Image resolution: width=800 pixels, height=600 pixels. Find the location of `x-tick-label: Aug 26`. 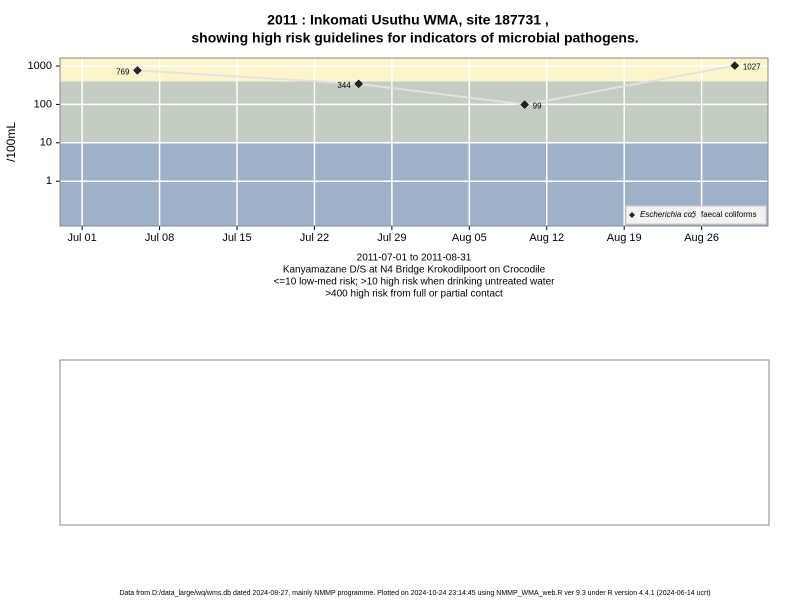

x-tick-label: Aug 26 is located at coordinates (701, 238).